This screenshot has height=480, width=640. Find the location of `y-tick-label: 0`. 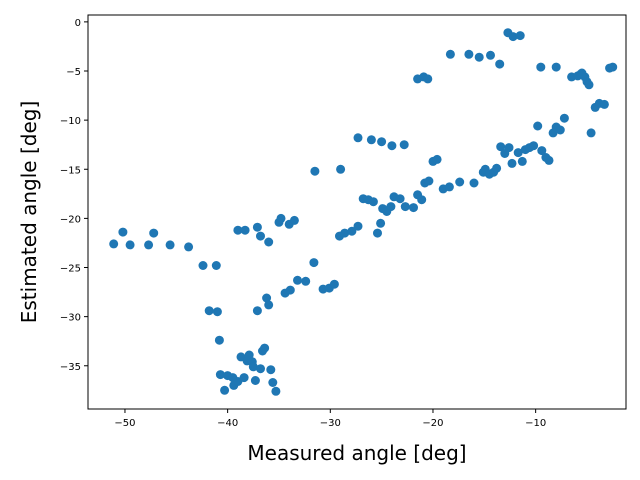

y-tick-label: 0 is located at coordinates (78, 23).